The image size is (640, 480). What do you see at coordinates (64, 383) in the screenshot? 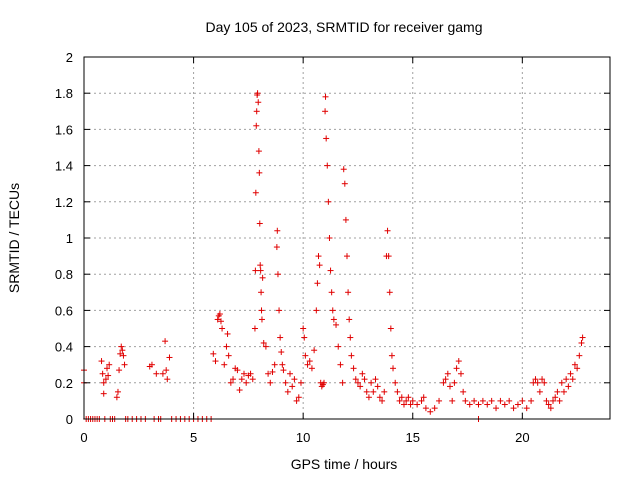
I see `y-tick-label: 0.2` at bounding box center [64, 383].